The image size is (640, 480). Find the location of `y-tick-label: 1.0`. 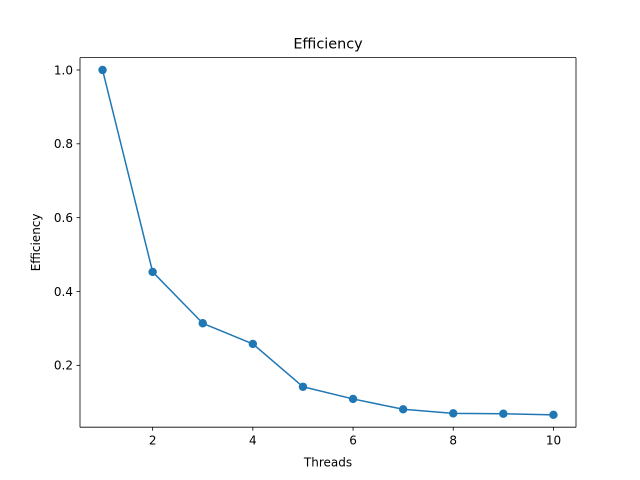

y-tick-label: 1.0 is located at coordinates (63, 70).